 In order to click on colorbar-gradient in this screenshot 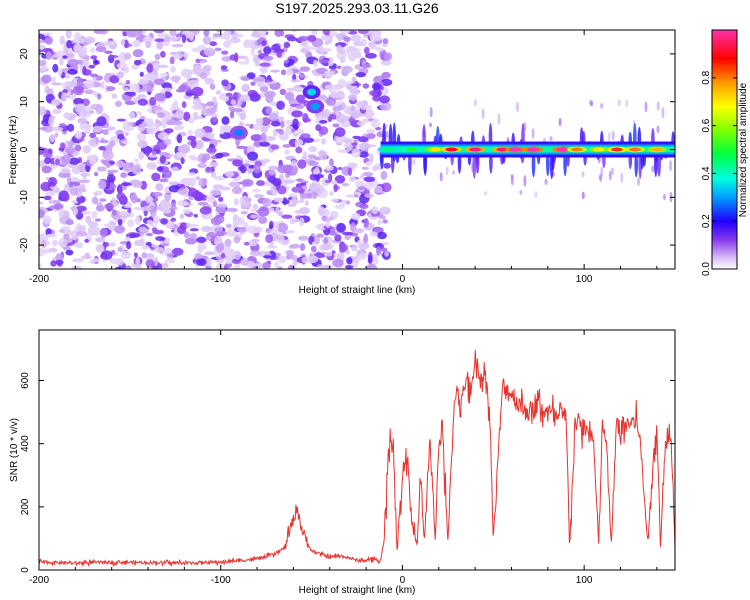, I will do `click(724, 149)`.